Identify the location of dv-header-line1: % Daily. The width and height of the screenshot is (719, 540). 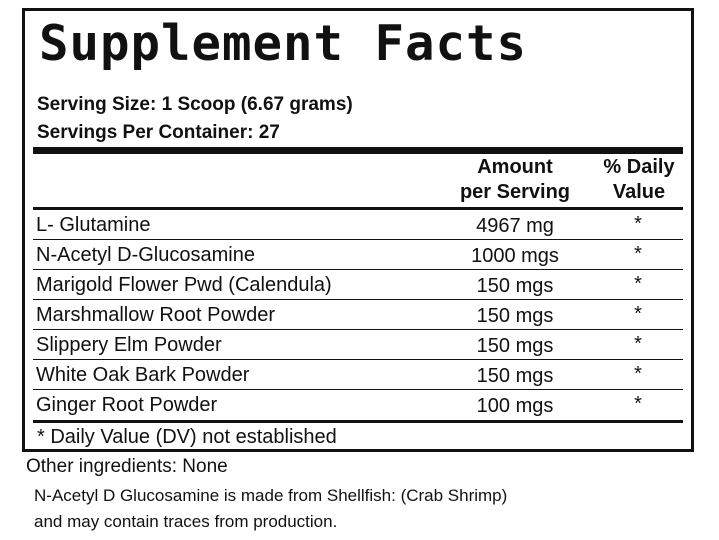
(639, 167).